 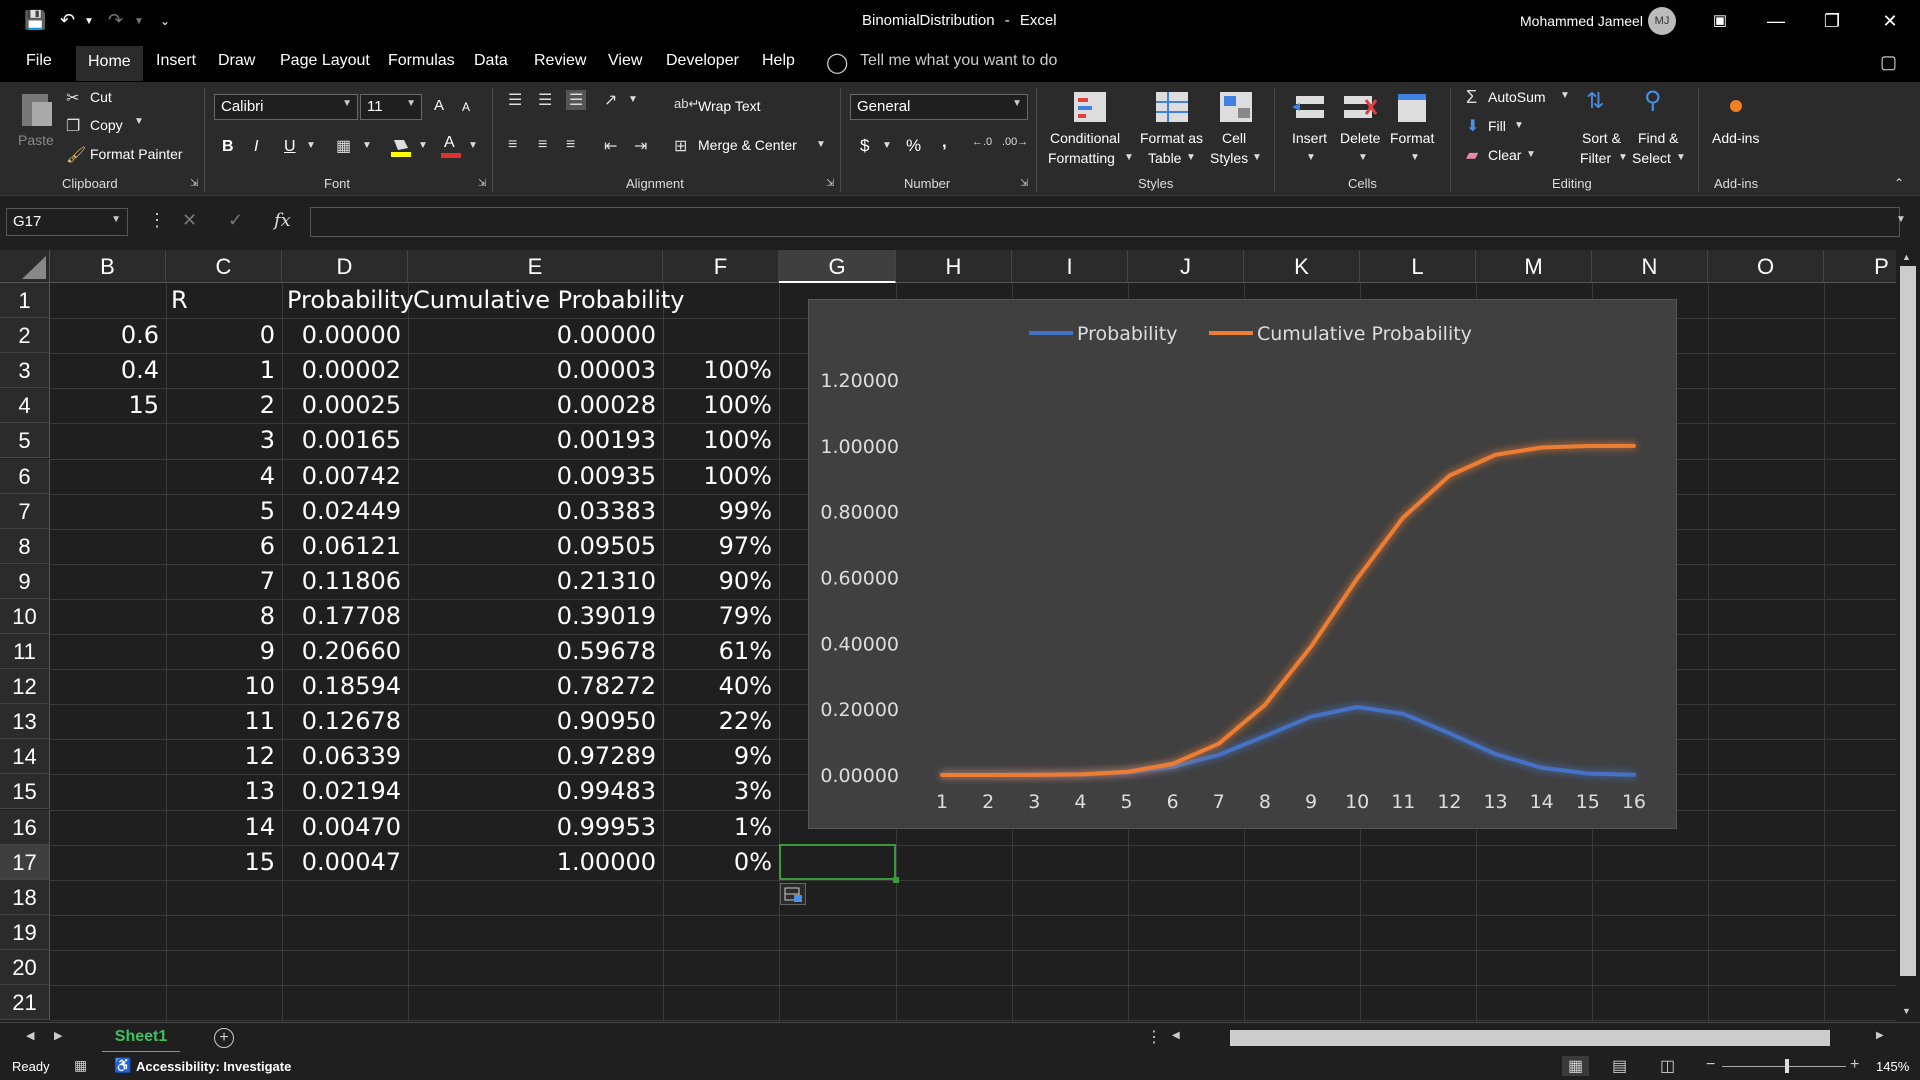 I want to click on tab-insert: Insert, so click(x=176, y=60).